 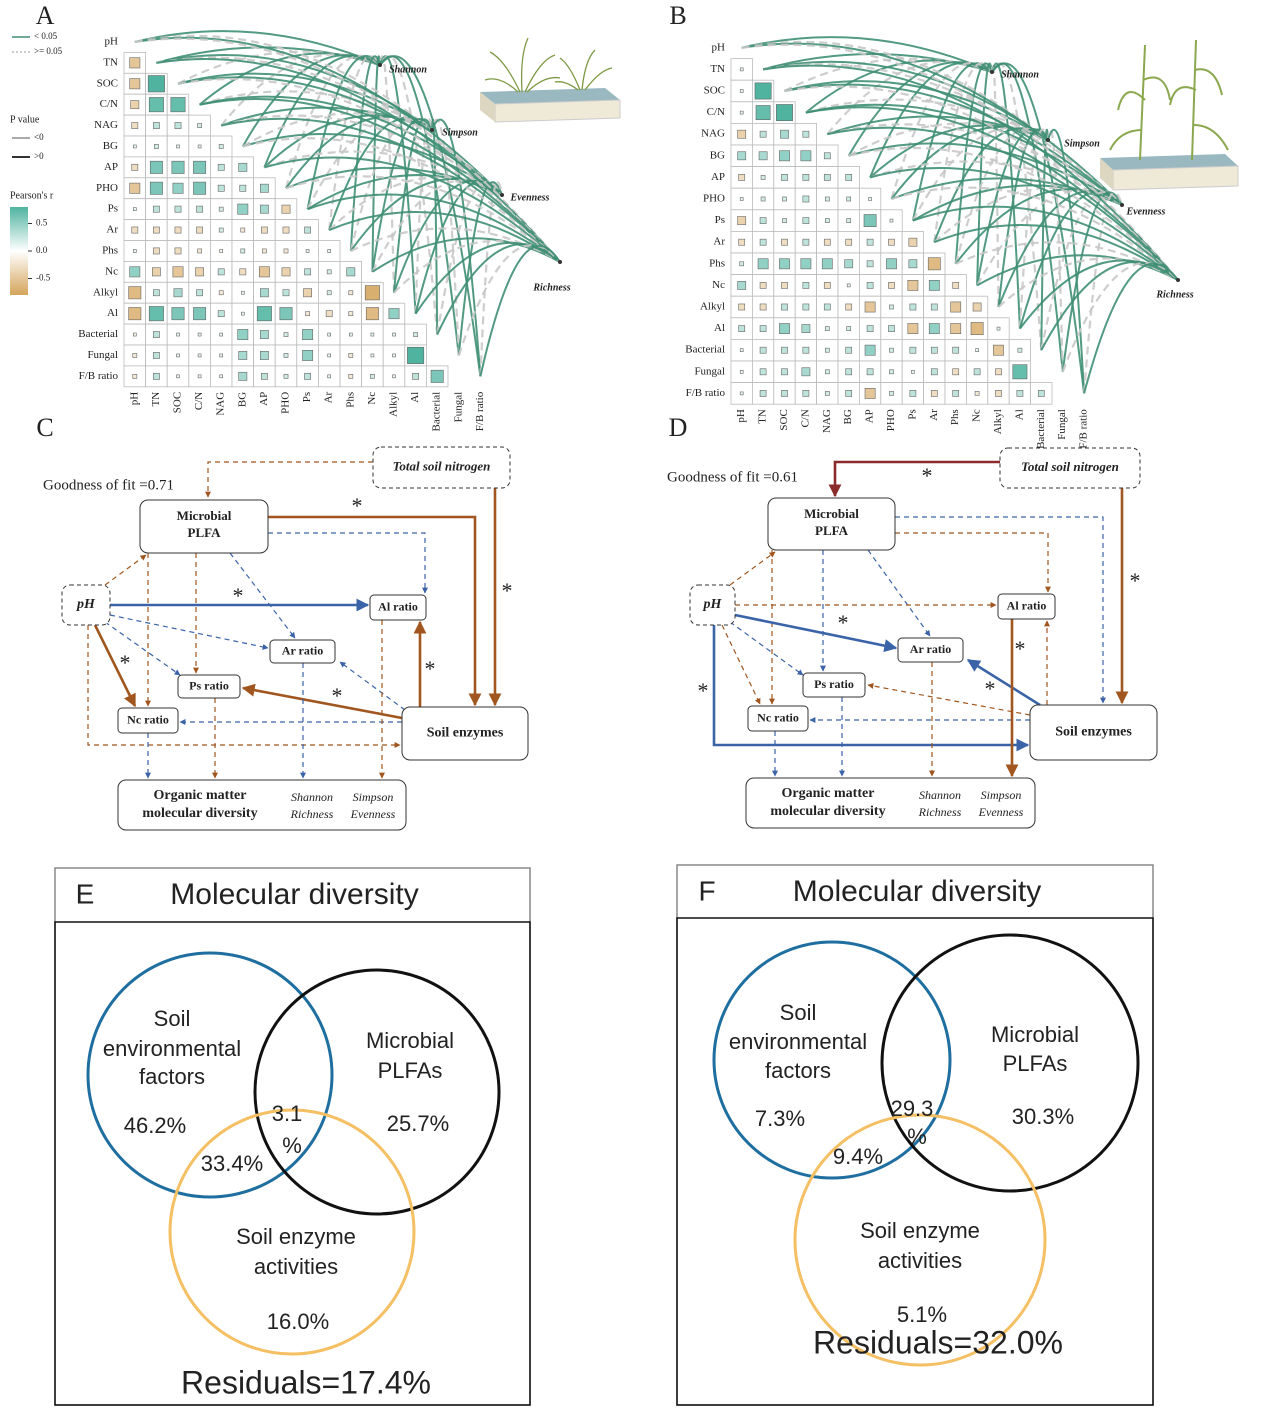 What do you see at coordinates (109, 104) in the screenshot?
I see `row-label: C/N` at bounding box center [109, 104].